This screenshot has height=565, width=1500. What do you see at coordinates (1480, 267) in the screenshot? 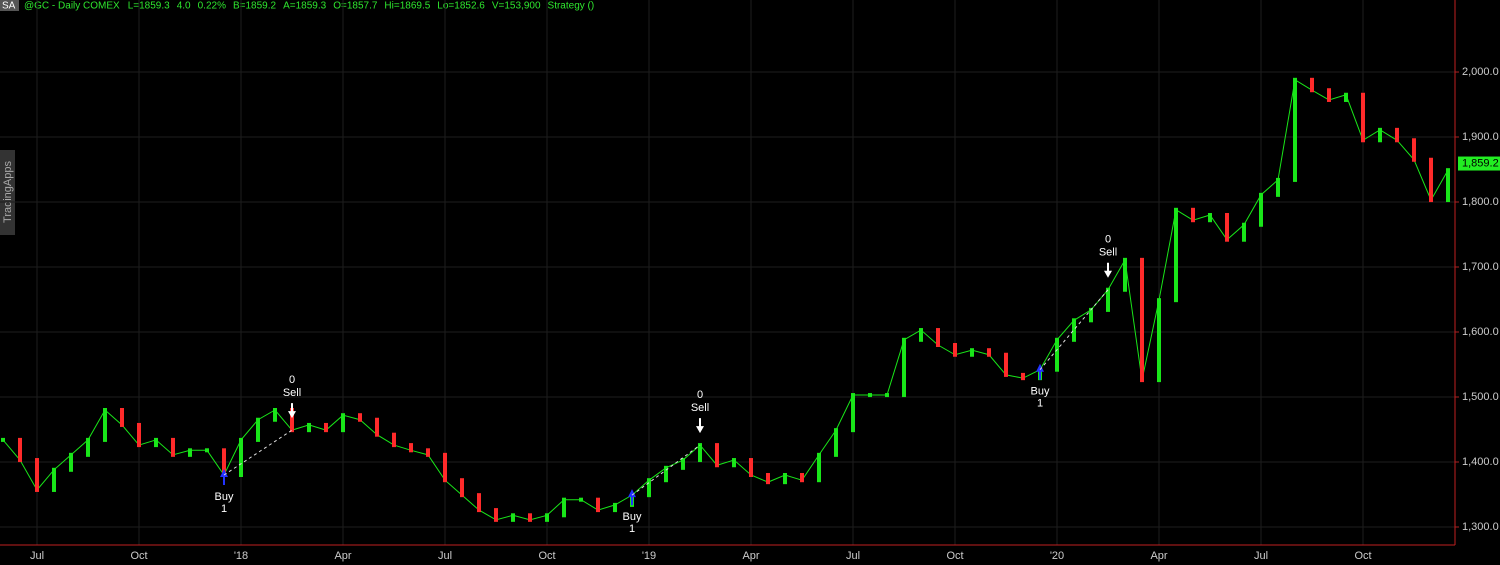
I see `y-tick-label: 1,700.0` at bounding box center [1480, 267].